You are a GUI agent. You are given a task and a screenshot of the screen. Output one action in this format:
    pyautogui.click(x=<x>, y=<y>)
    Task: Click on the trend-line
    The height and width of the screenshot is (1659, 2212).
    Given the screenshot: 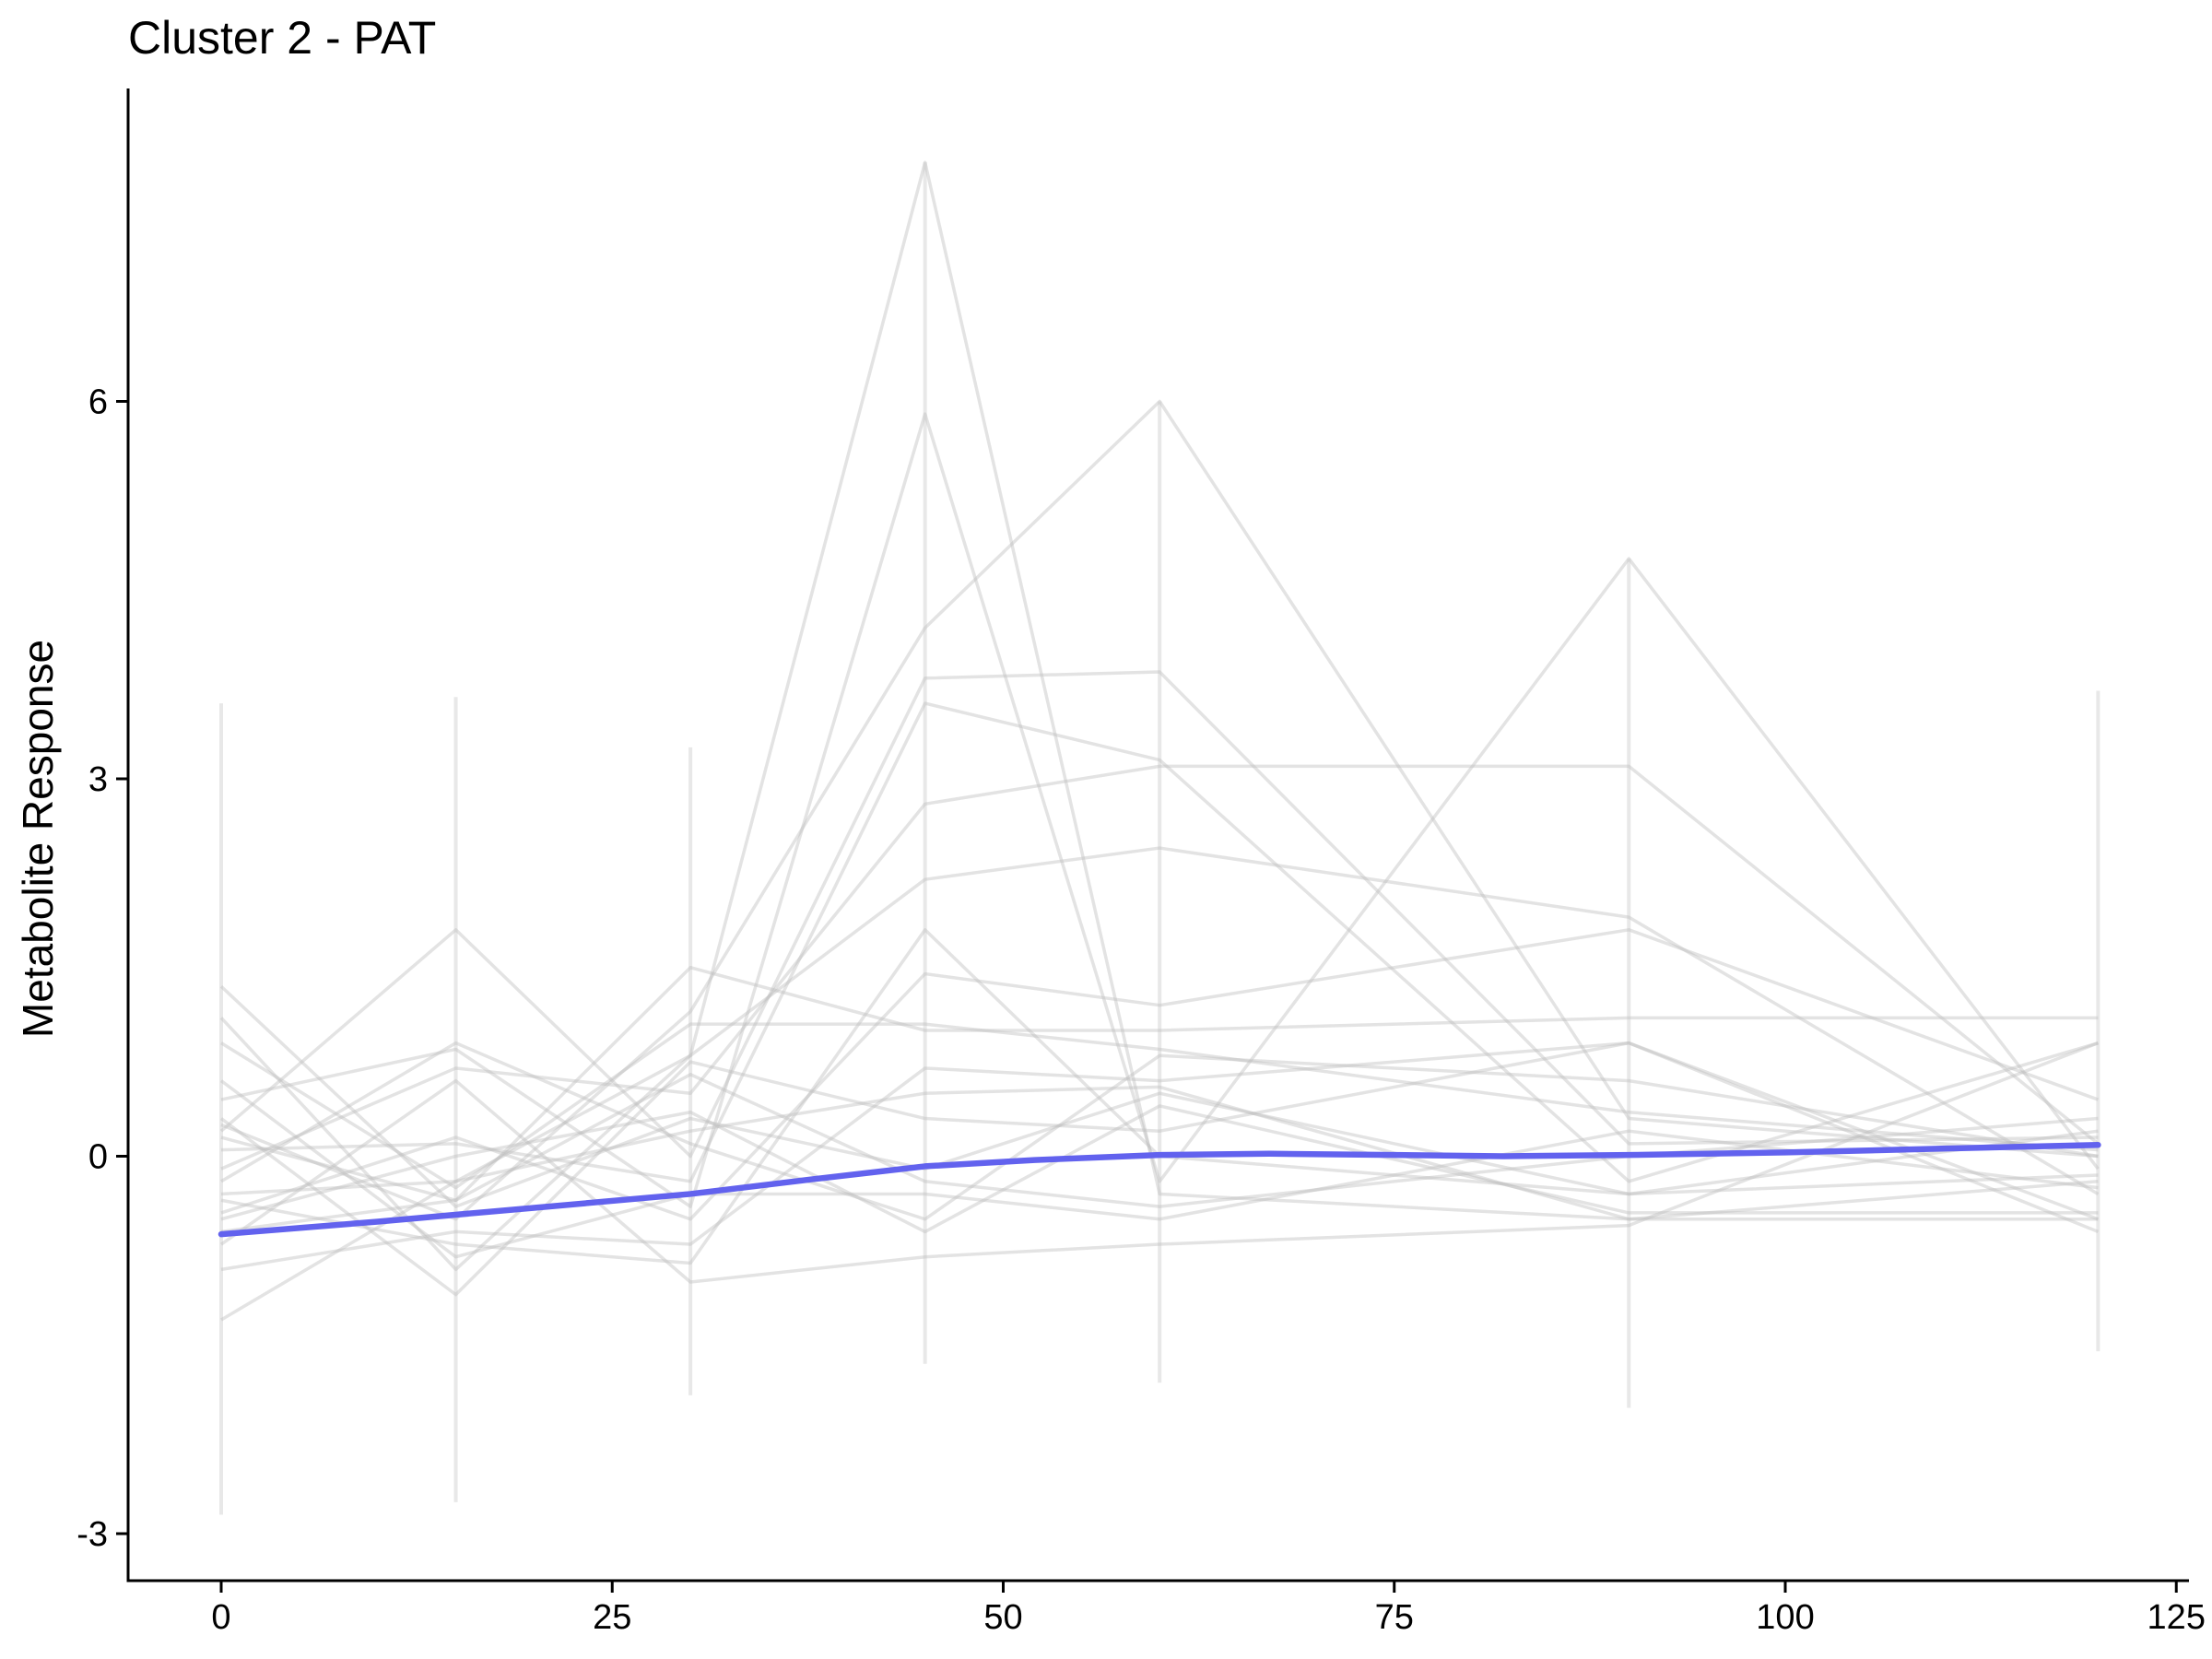 What is the action you would take?
    pyautogui.click(x=1159, y=1189)
    